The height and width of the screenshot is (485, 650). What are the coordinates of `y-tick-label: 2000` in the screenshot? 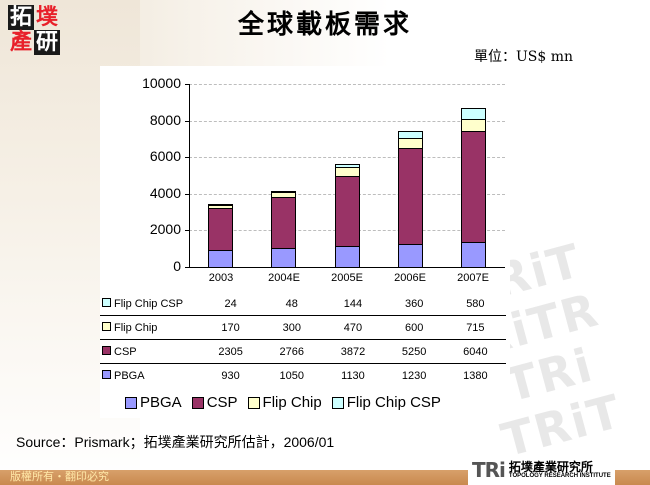 It's located at (165, 229).